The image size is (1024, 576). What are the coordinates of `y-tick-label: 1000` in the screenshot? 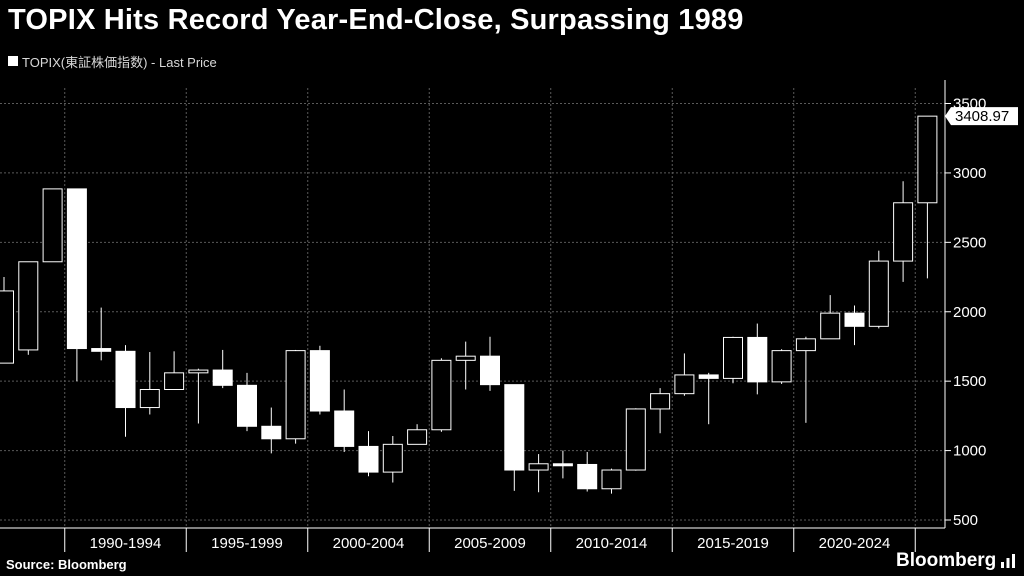 It's located at (969, 451).